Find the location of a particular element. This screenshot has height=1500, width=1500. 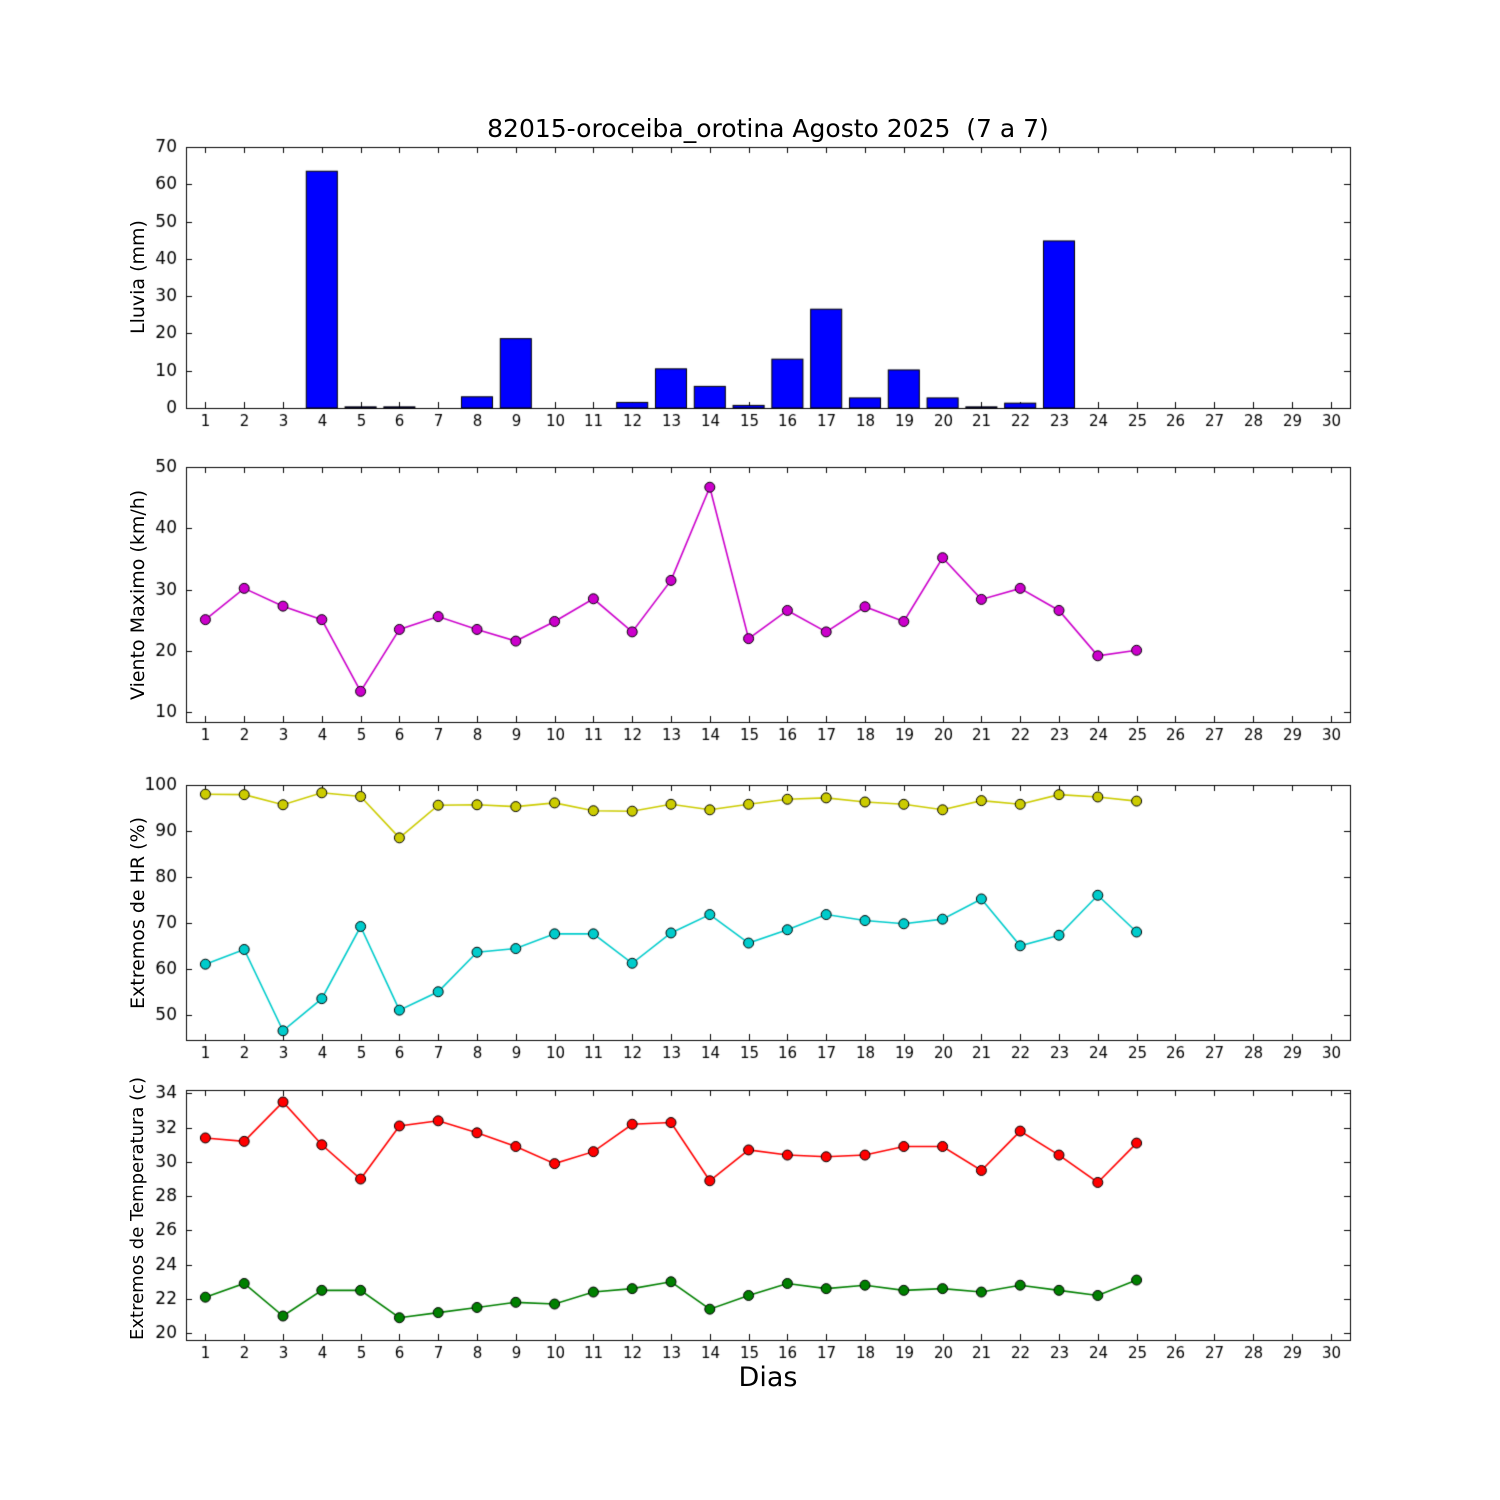

ylabel-extremos-hr: Extremos de HR (%) is located at coordinates (138, 912).